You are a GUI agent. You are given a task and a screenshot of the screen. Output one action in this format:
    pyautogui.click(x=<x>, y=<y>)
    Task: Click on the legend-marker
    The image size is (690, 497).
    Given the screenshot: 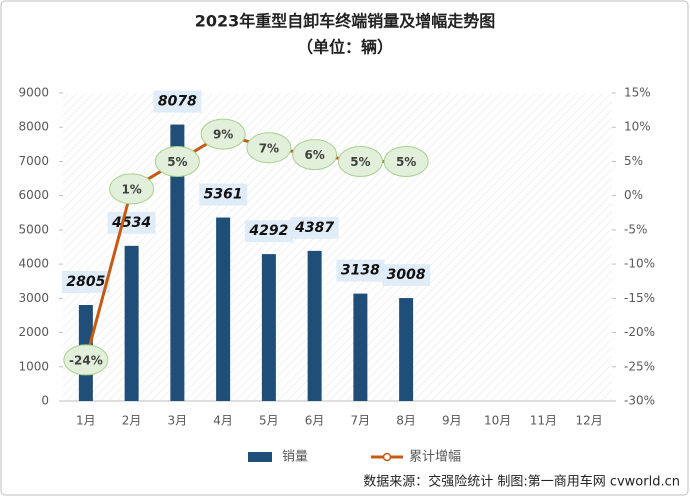 What is the action you would take?
    pyautogui.click(x=387, y=457)
    